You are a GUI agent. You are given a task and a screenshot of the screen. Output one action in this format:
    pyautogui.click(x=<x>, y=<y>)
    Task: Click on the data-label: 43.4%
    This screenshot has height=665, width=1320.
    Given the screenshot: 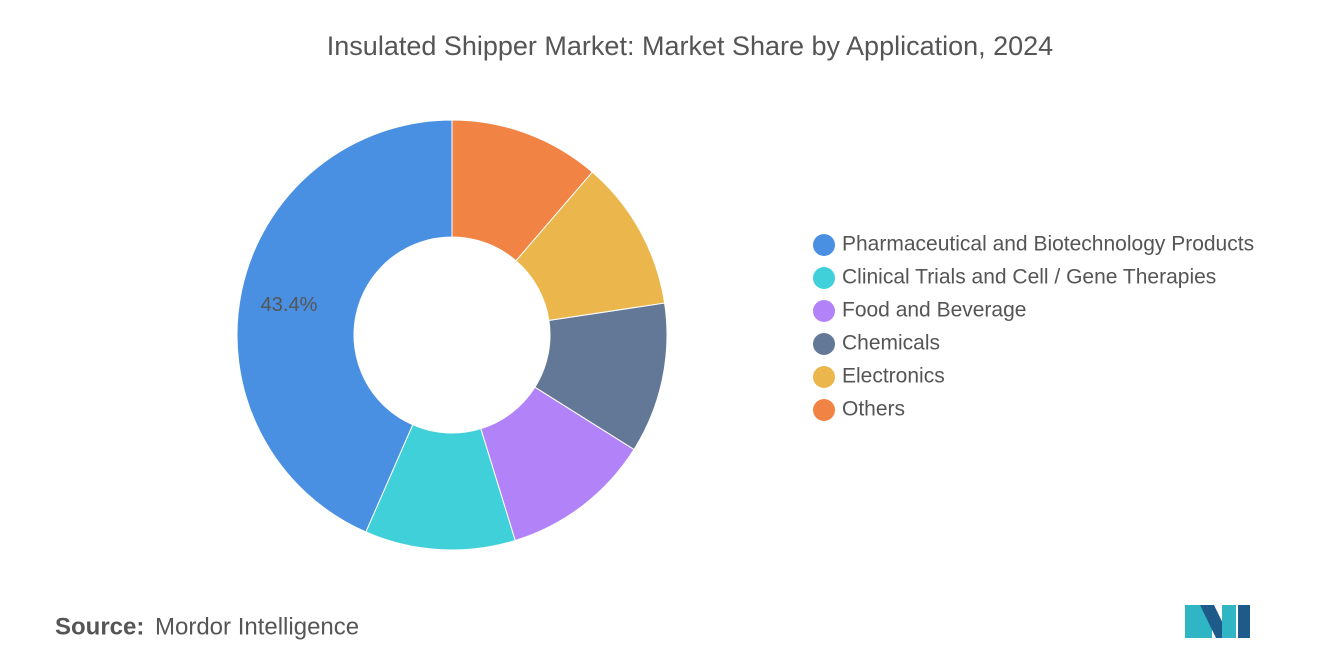 What is the action you would take?
    pyautogui.click(x=289, y=305)
    